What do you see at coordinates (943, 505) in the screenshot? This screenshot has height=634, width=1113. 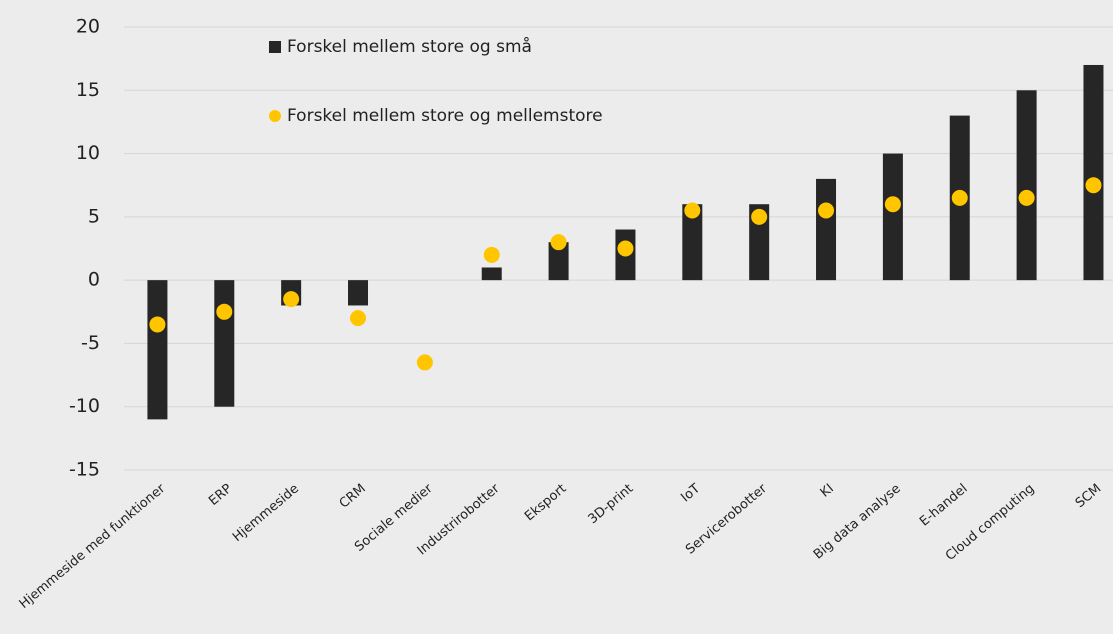 I see `x-tick-label: E-handel` at bounding box center [943, 505].